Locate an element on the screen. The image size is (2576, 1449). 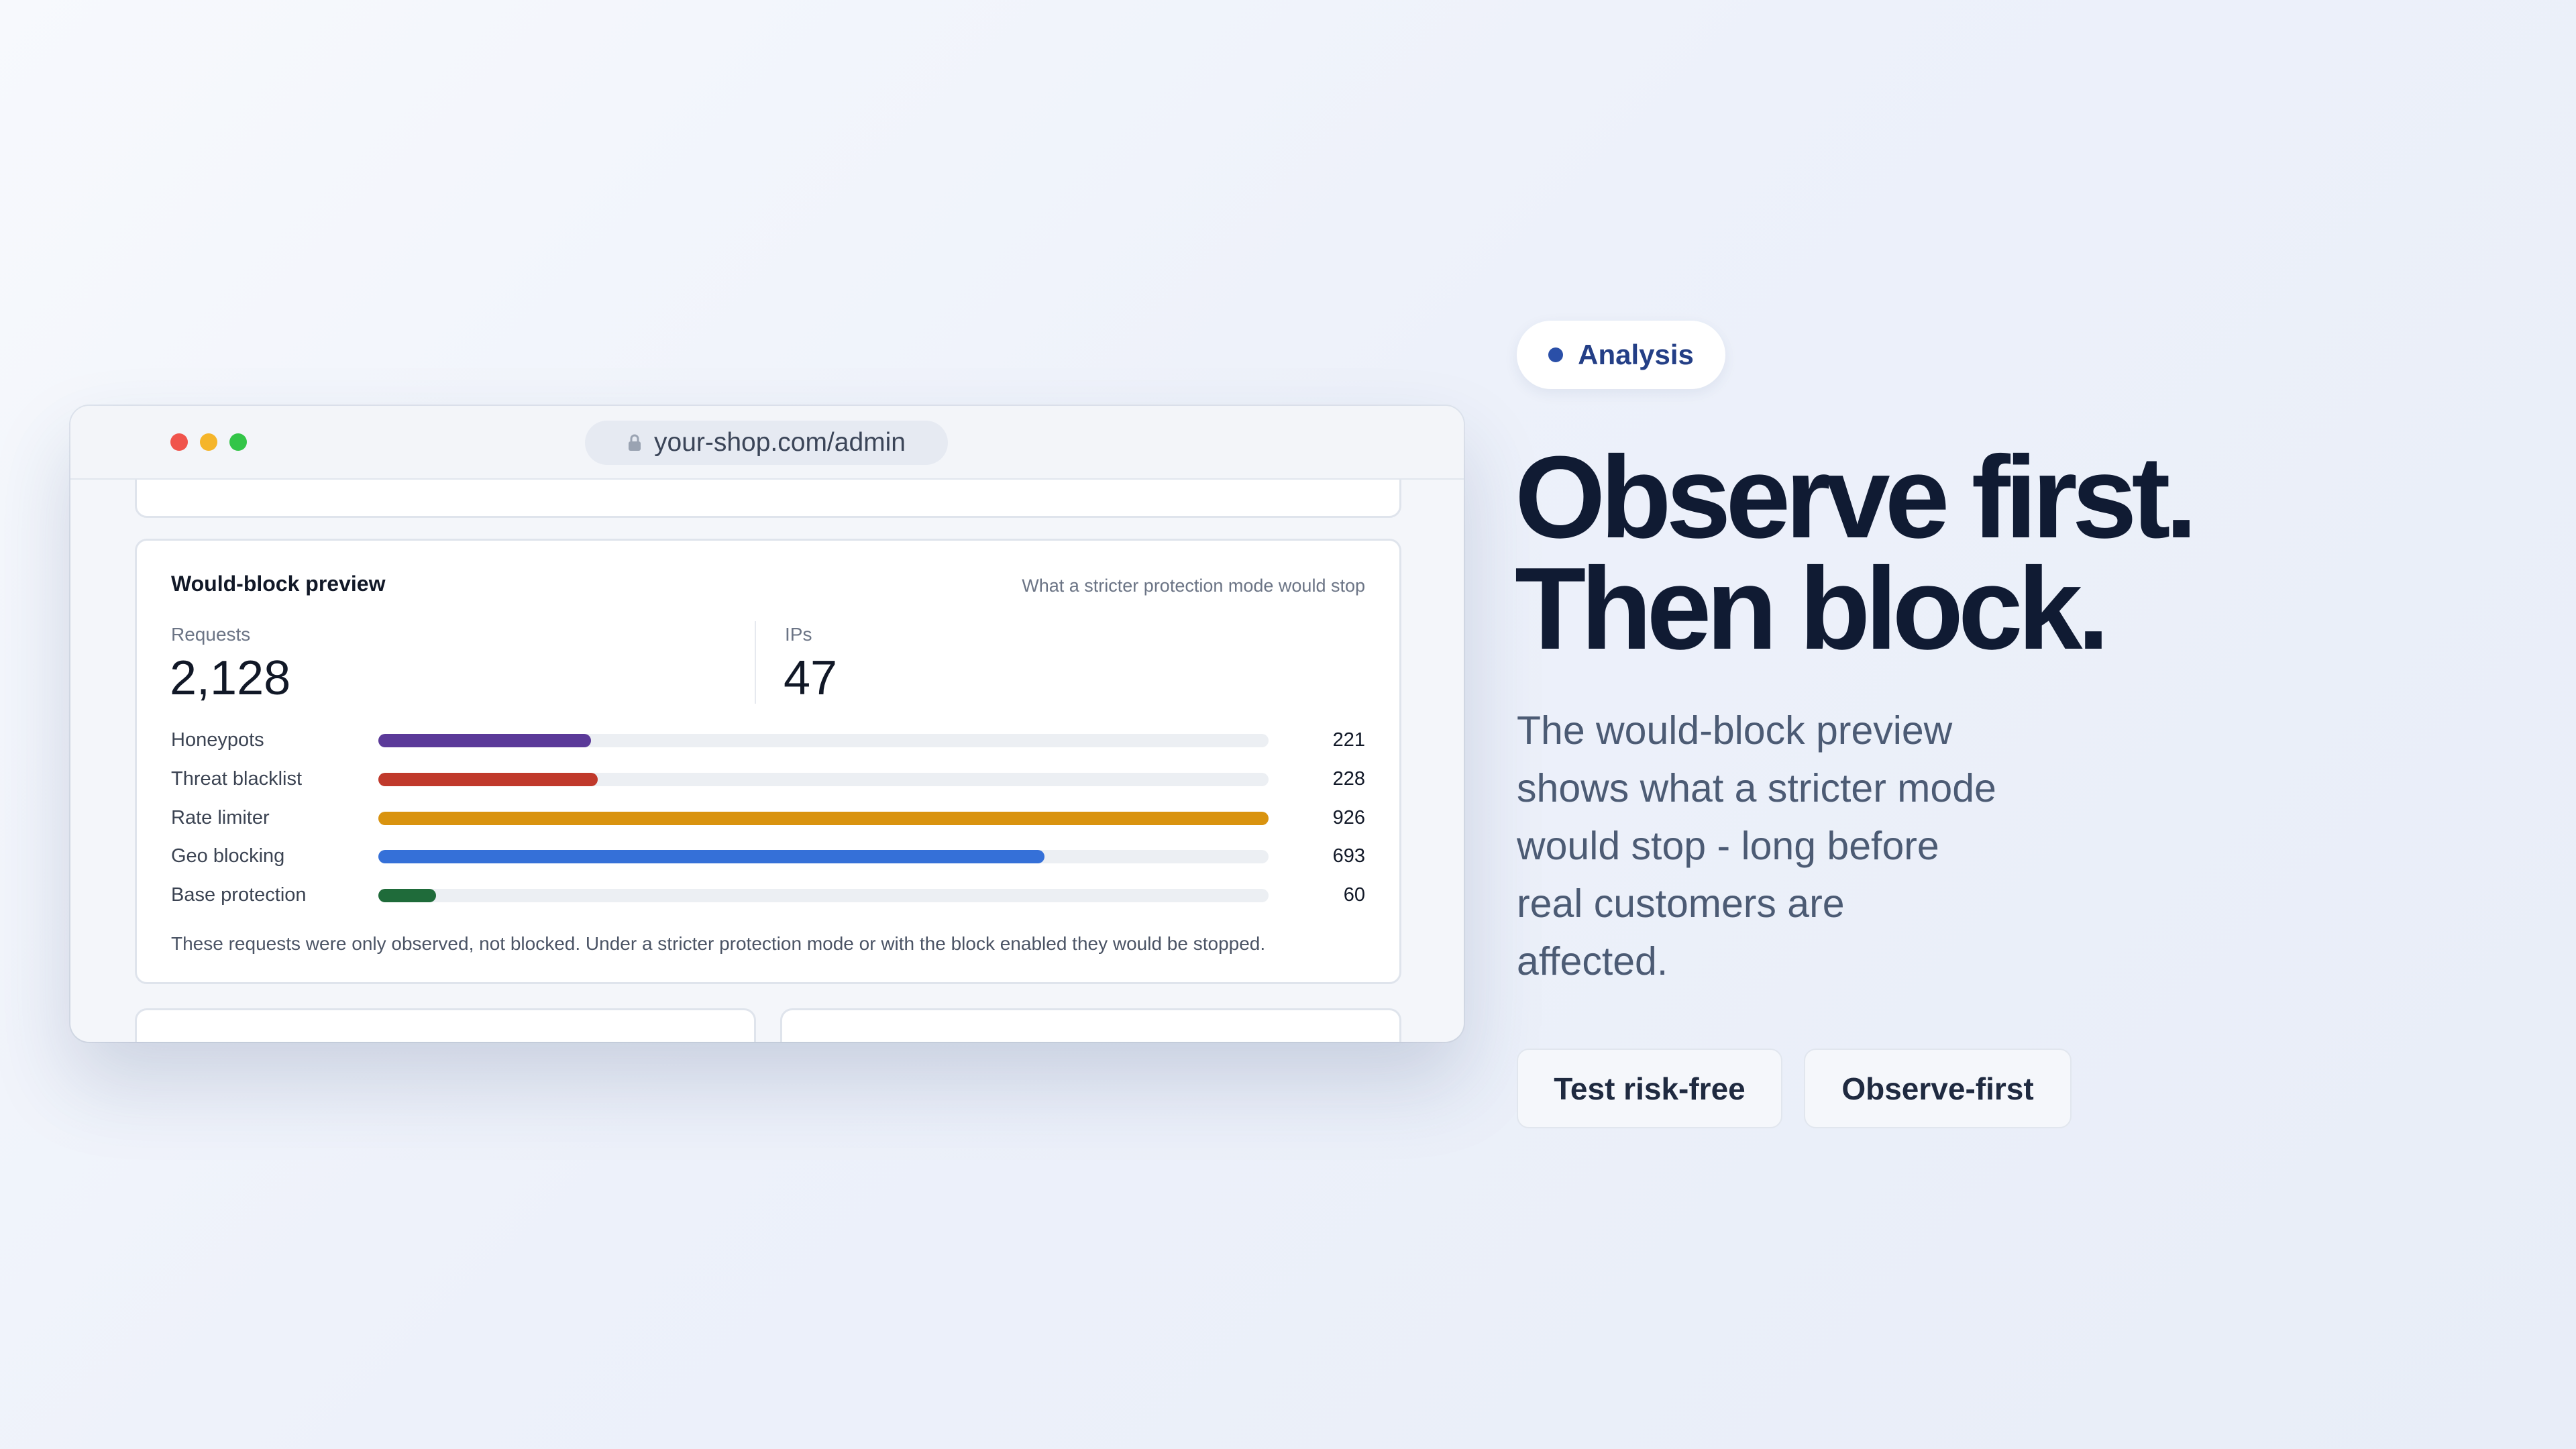
button: Observe-first is located at coordinates (1938, 1088).